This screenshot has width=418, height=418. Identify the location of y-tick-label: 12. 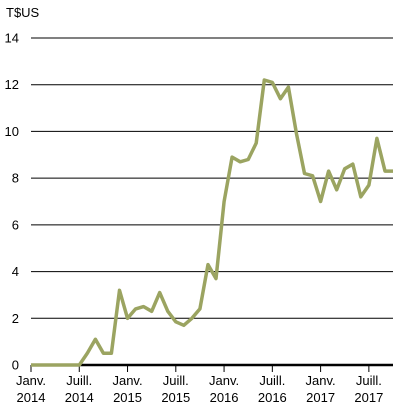
(12, 84).